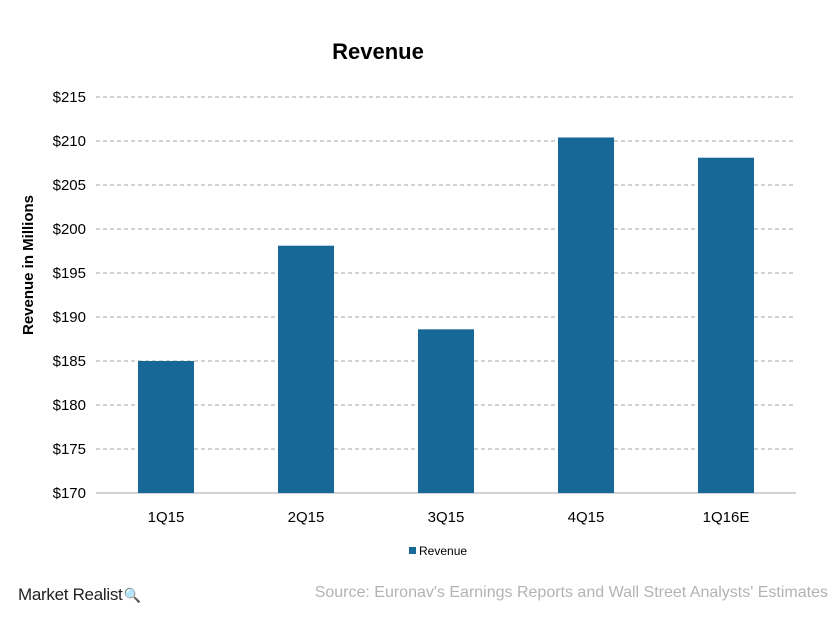  I want to click on y-axis-ticks: $170 $175 $180 $185 $190 $195 $200 $205 $210 $215, so click(69, 295).